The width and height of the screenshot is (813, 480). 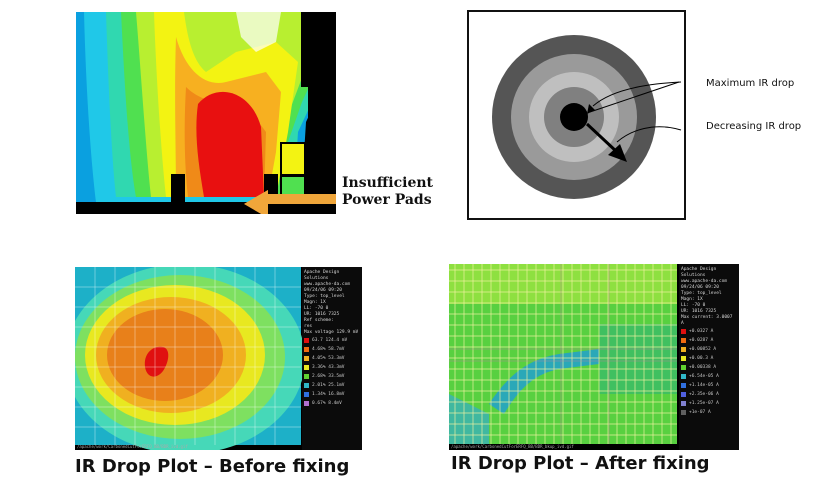 I want to click on decreasing-ir-label: Decreasing IR drop, so click(x=754, y=126).